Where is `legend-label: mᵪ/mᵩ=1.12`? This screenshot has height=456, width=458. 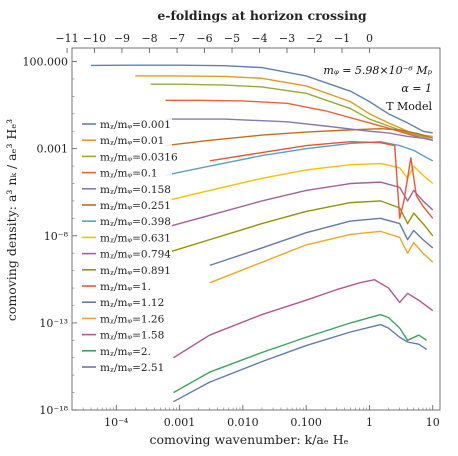
legend-label: mᵪ/mᵩ=1.12 is located at coordinates (132, 303).